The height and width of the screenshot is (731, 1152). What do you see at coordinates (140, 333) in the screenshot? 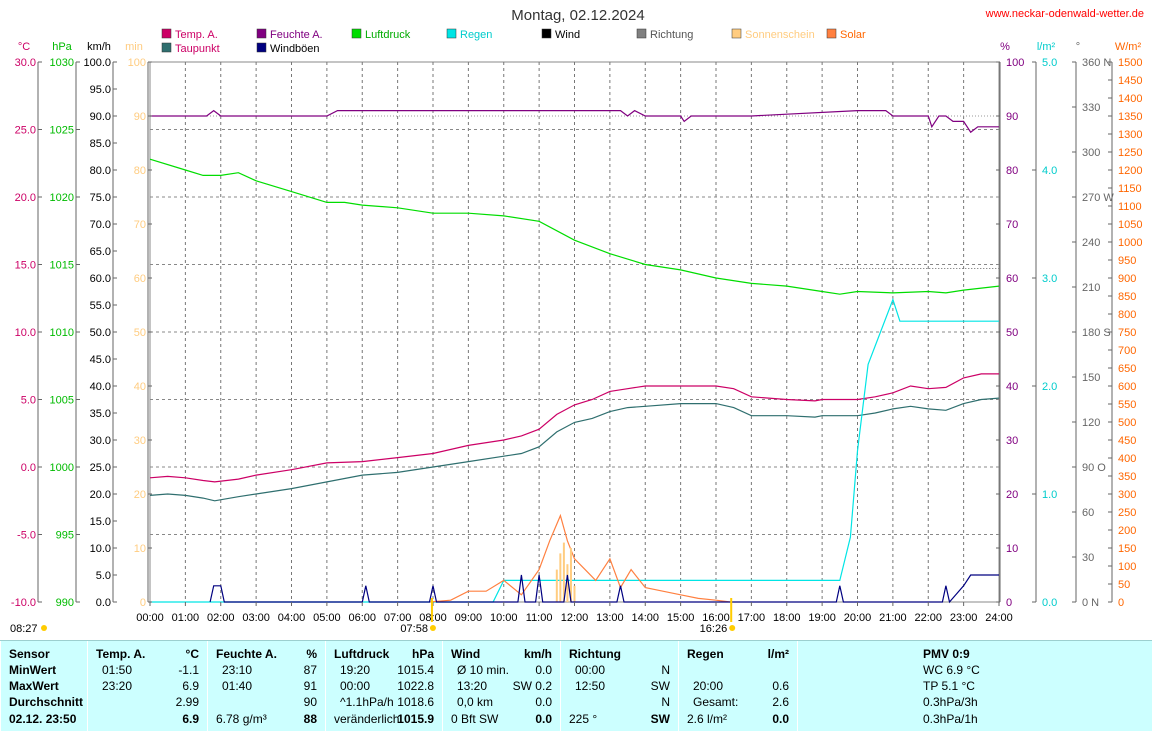
I see `sun-axis-tick-label: 50` at bounding box center [140, 333].